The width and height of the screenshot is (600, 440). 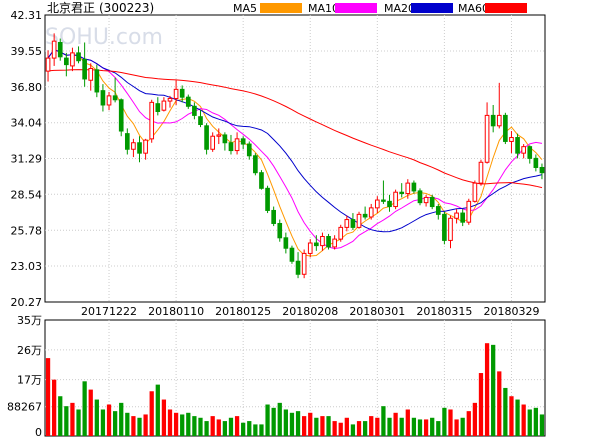 What do you see at coordinates (27, 266) in the screenshot?
I see `price-tick-label: 23.03` at bounding box center [27, 266].